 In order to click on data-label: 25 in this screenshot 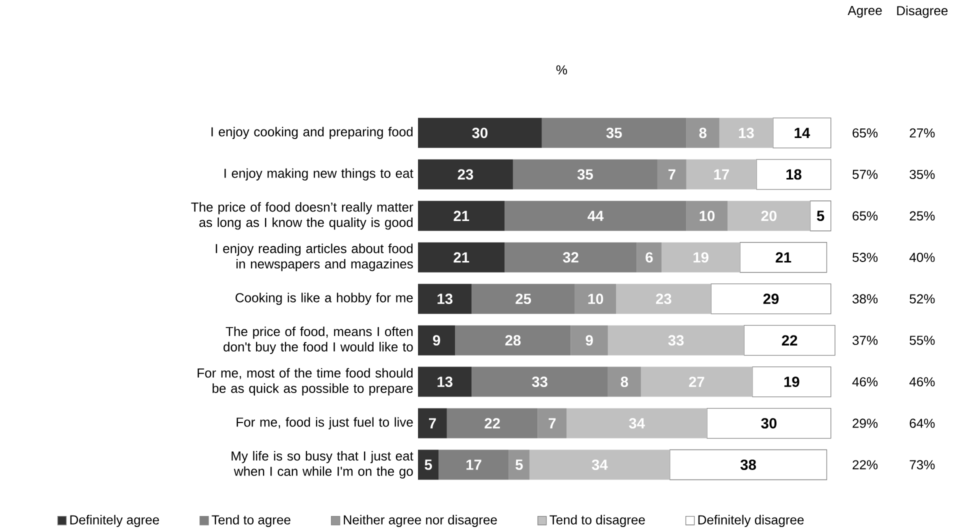, I will do `click(524, 299)`.